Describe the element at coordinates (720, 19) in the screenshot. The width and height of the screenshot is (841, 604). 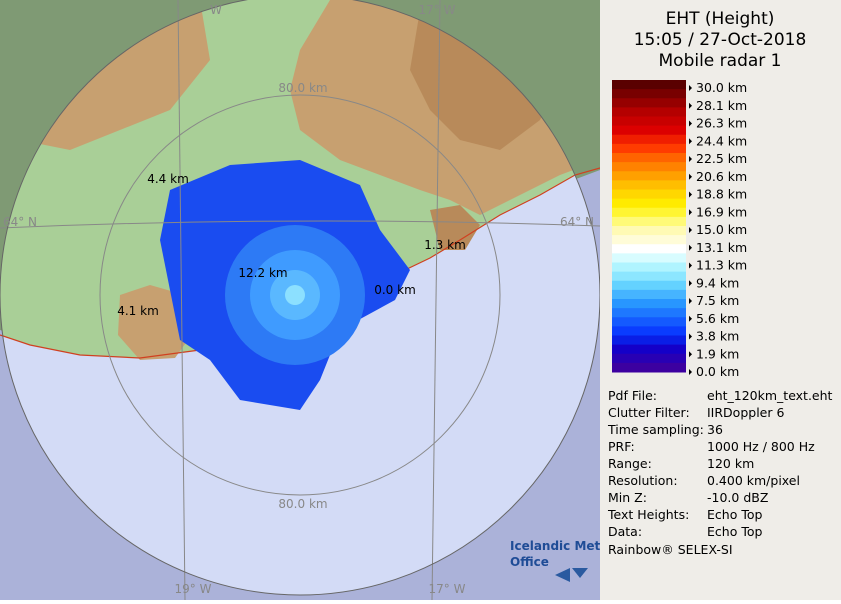
I see `panel-title: EHT (Height)` at that location.